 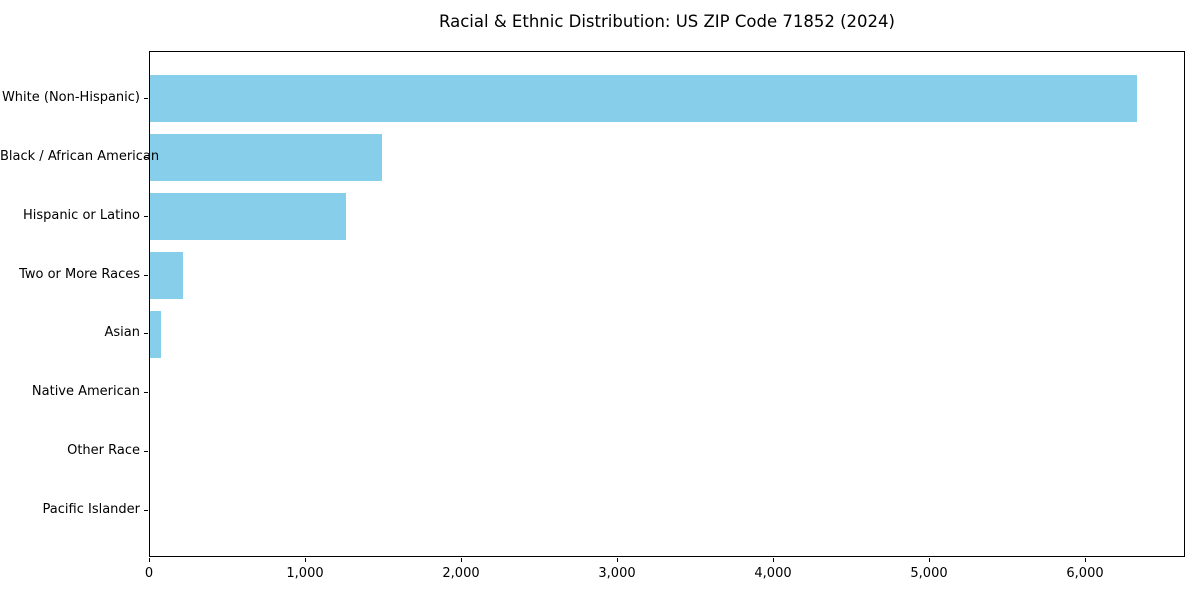 What do you see at coordinates (149, 573) in the screenshot?
I see `x-tick-label: 0` at bounding box center [149, 573].